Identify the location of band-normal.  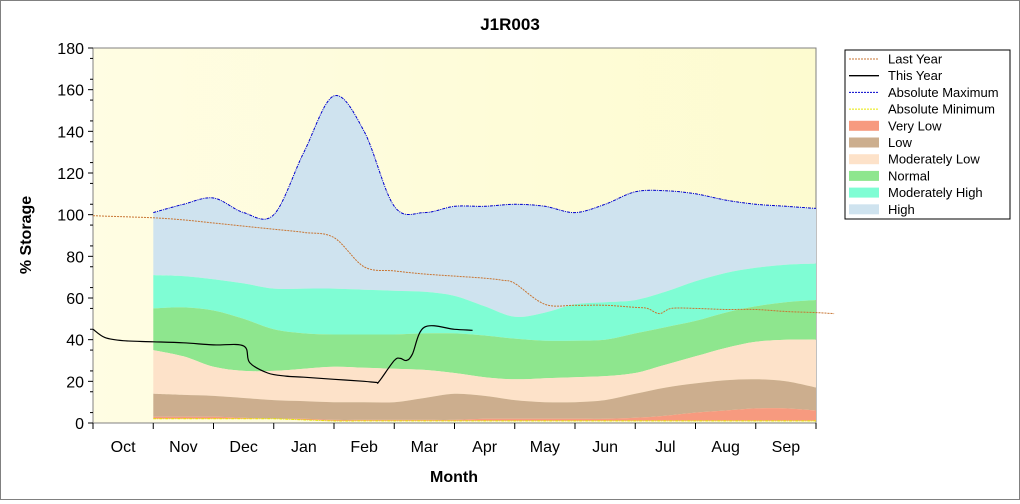
(485, 340).